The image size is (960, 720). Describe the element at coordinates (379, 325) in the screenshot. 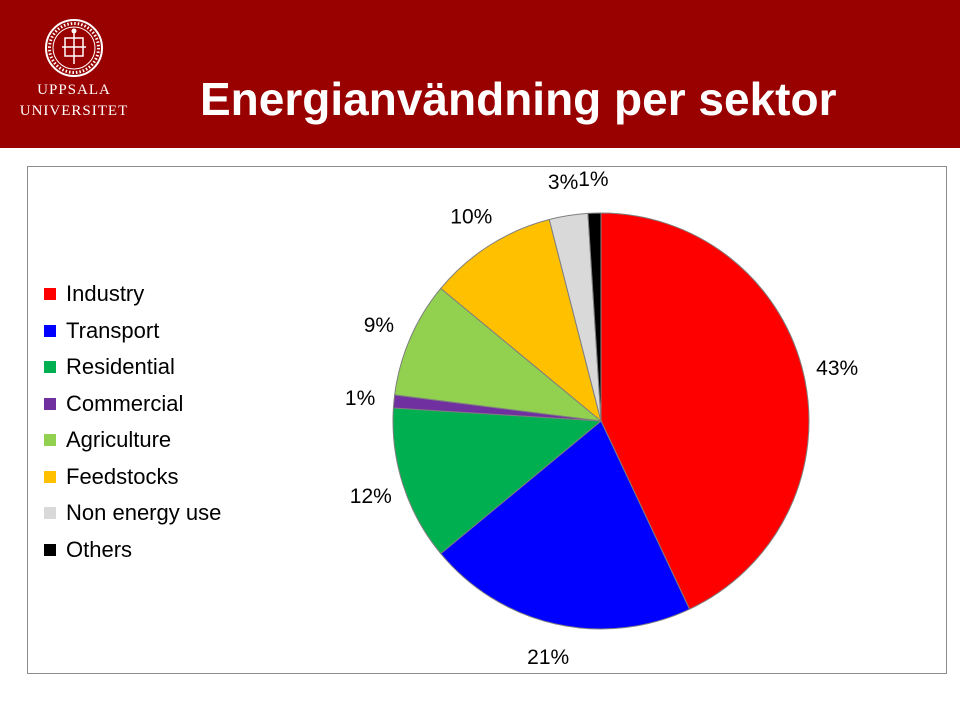

I see `data-label: 9%` at that location.